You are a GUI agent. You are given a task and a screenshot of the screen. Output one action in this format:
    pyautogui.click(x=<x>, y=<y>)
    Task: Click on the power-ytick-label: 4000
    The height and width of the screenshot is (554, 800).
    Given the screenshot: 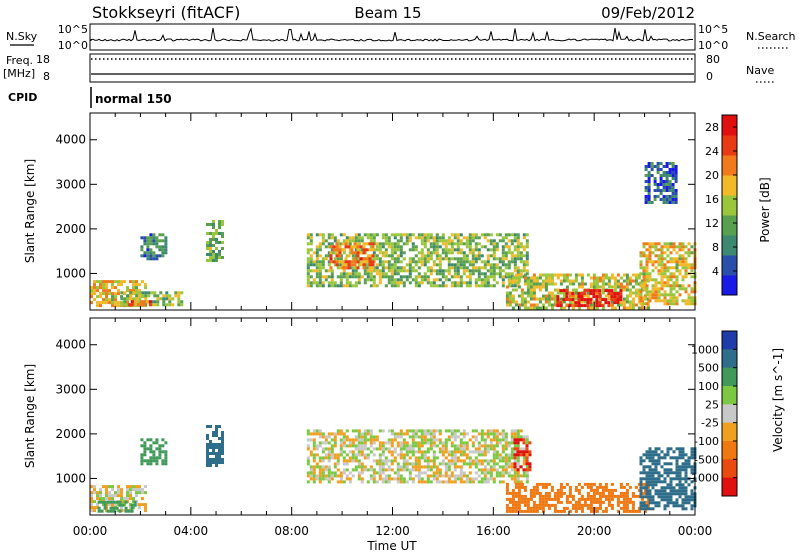 What is the action you would take?
    pyautogui.click(x=70, y=140)
    